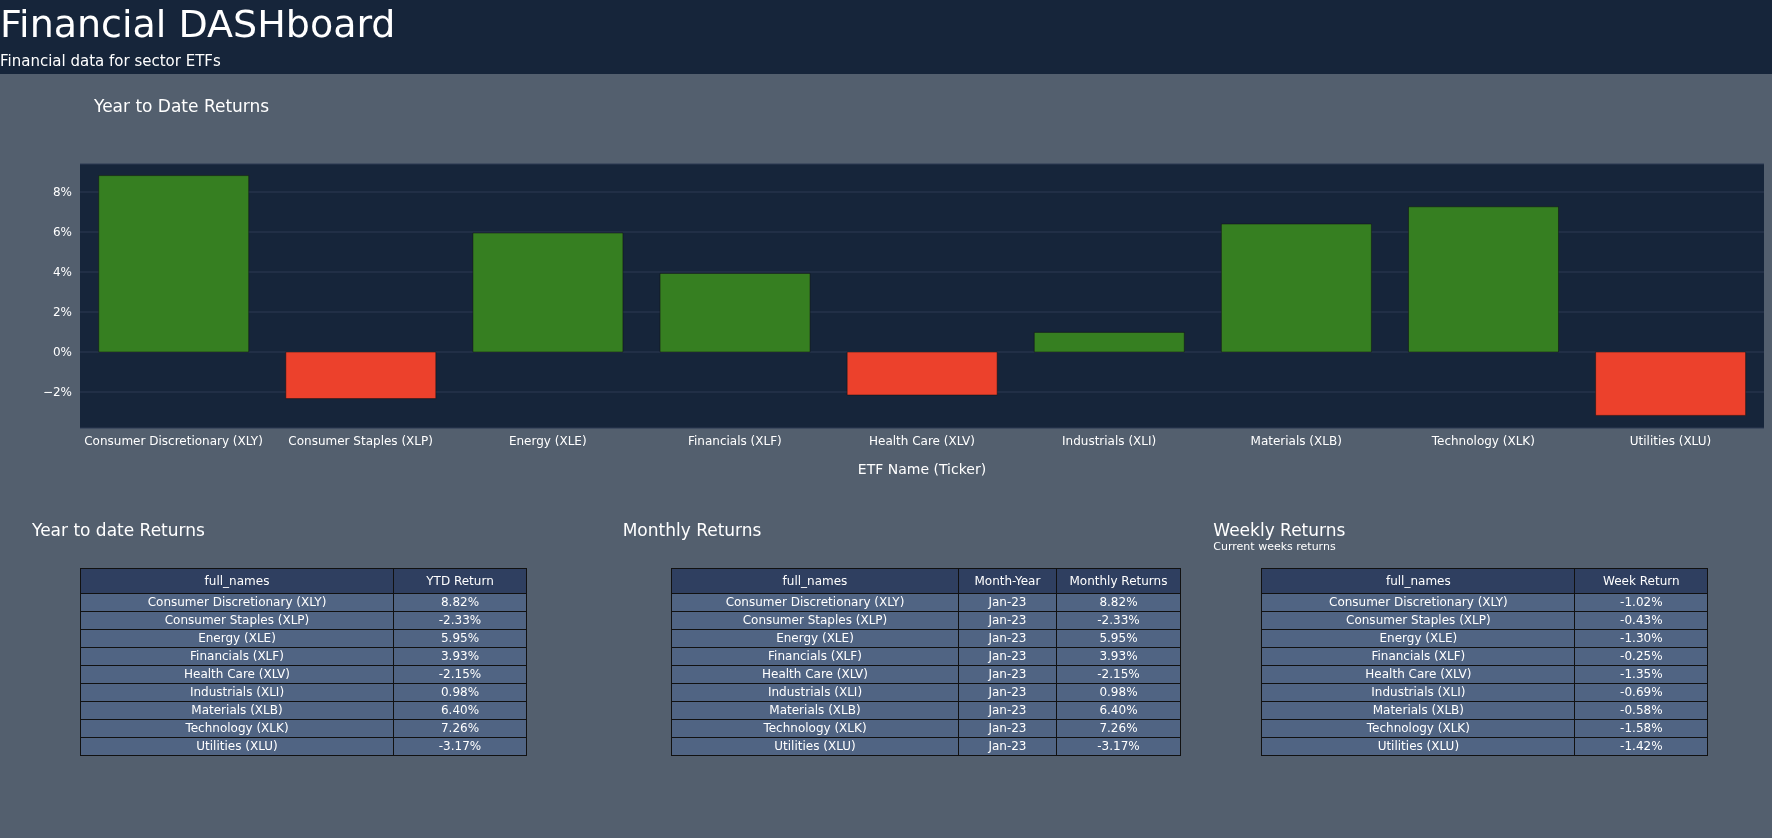 Image resolution: width=1772 pixels, height=838 pixels. What do you see at coordinates (57, 392) in the screenshot?
I see `y-tick-label: −2%` at bounding box center [57, 392].